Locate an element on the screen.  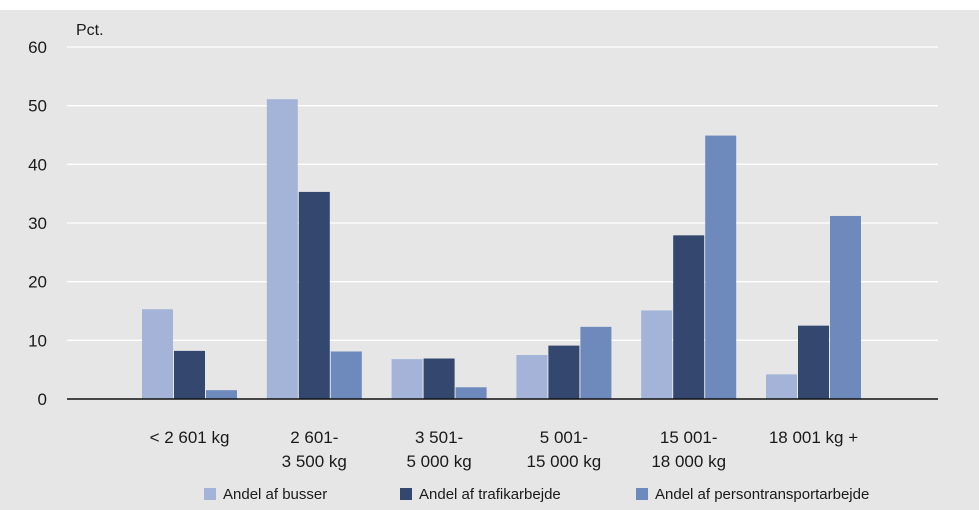
x-category-label: 2 601- is located at coordinates (314, 437).